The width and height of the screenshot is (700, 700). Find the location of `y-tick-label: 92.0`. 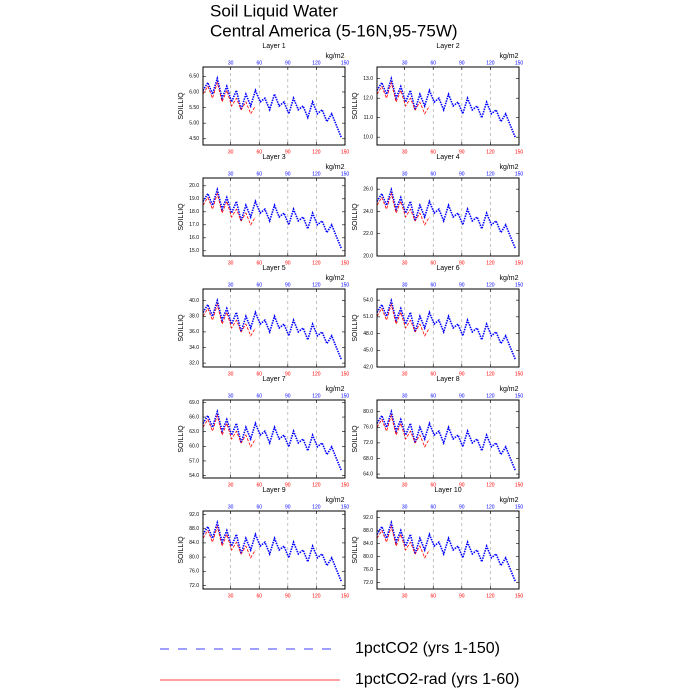

y-tick-label: 92.0 is located at coordinates (368, 518).